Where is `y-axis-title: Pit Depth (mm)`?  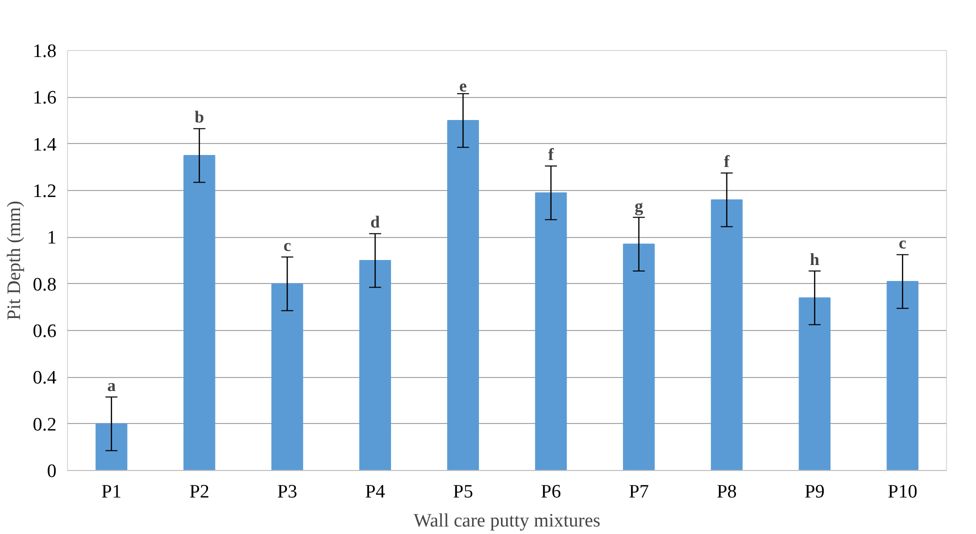
y-axis-title: Pit Depth (mm) is located at coordinates (14, 260).